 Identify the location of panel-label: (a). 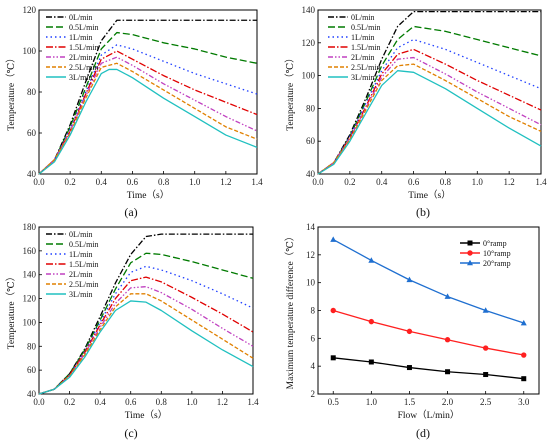
(130, 212).